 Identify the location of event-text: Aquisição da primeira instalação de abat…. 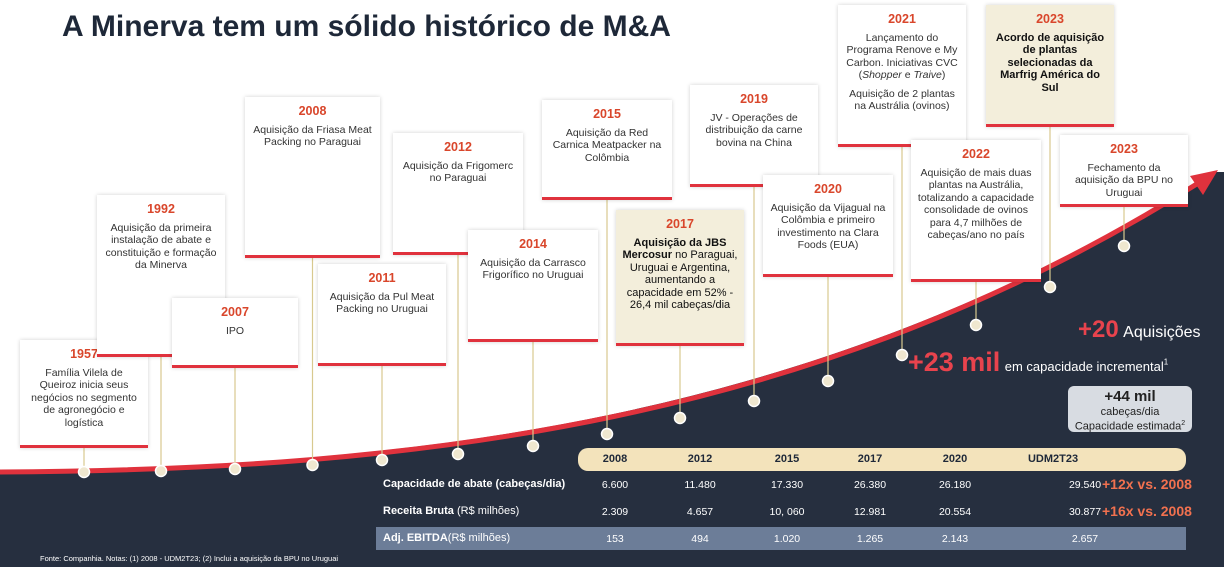
(161, 247).